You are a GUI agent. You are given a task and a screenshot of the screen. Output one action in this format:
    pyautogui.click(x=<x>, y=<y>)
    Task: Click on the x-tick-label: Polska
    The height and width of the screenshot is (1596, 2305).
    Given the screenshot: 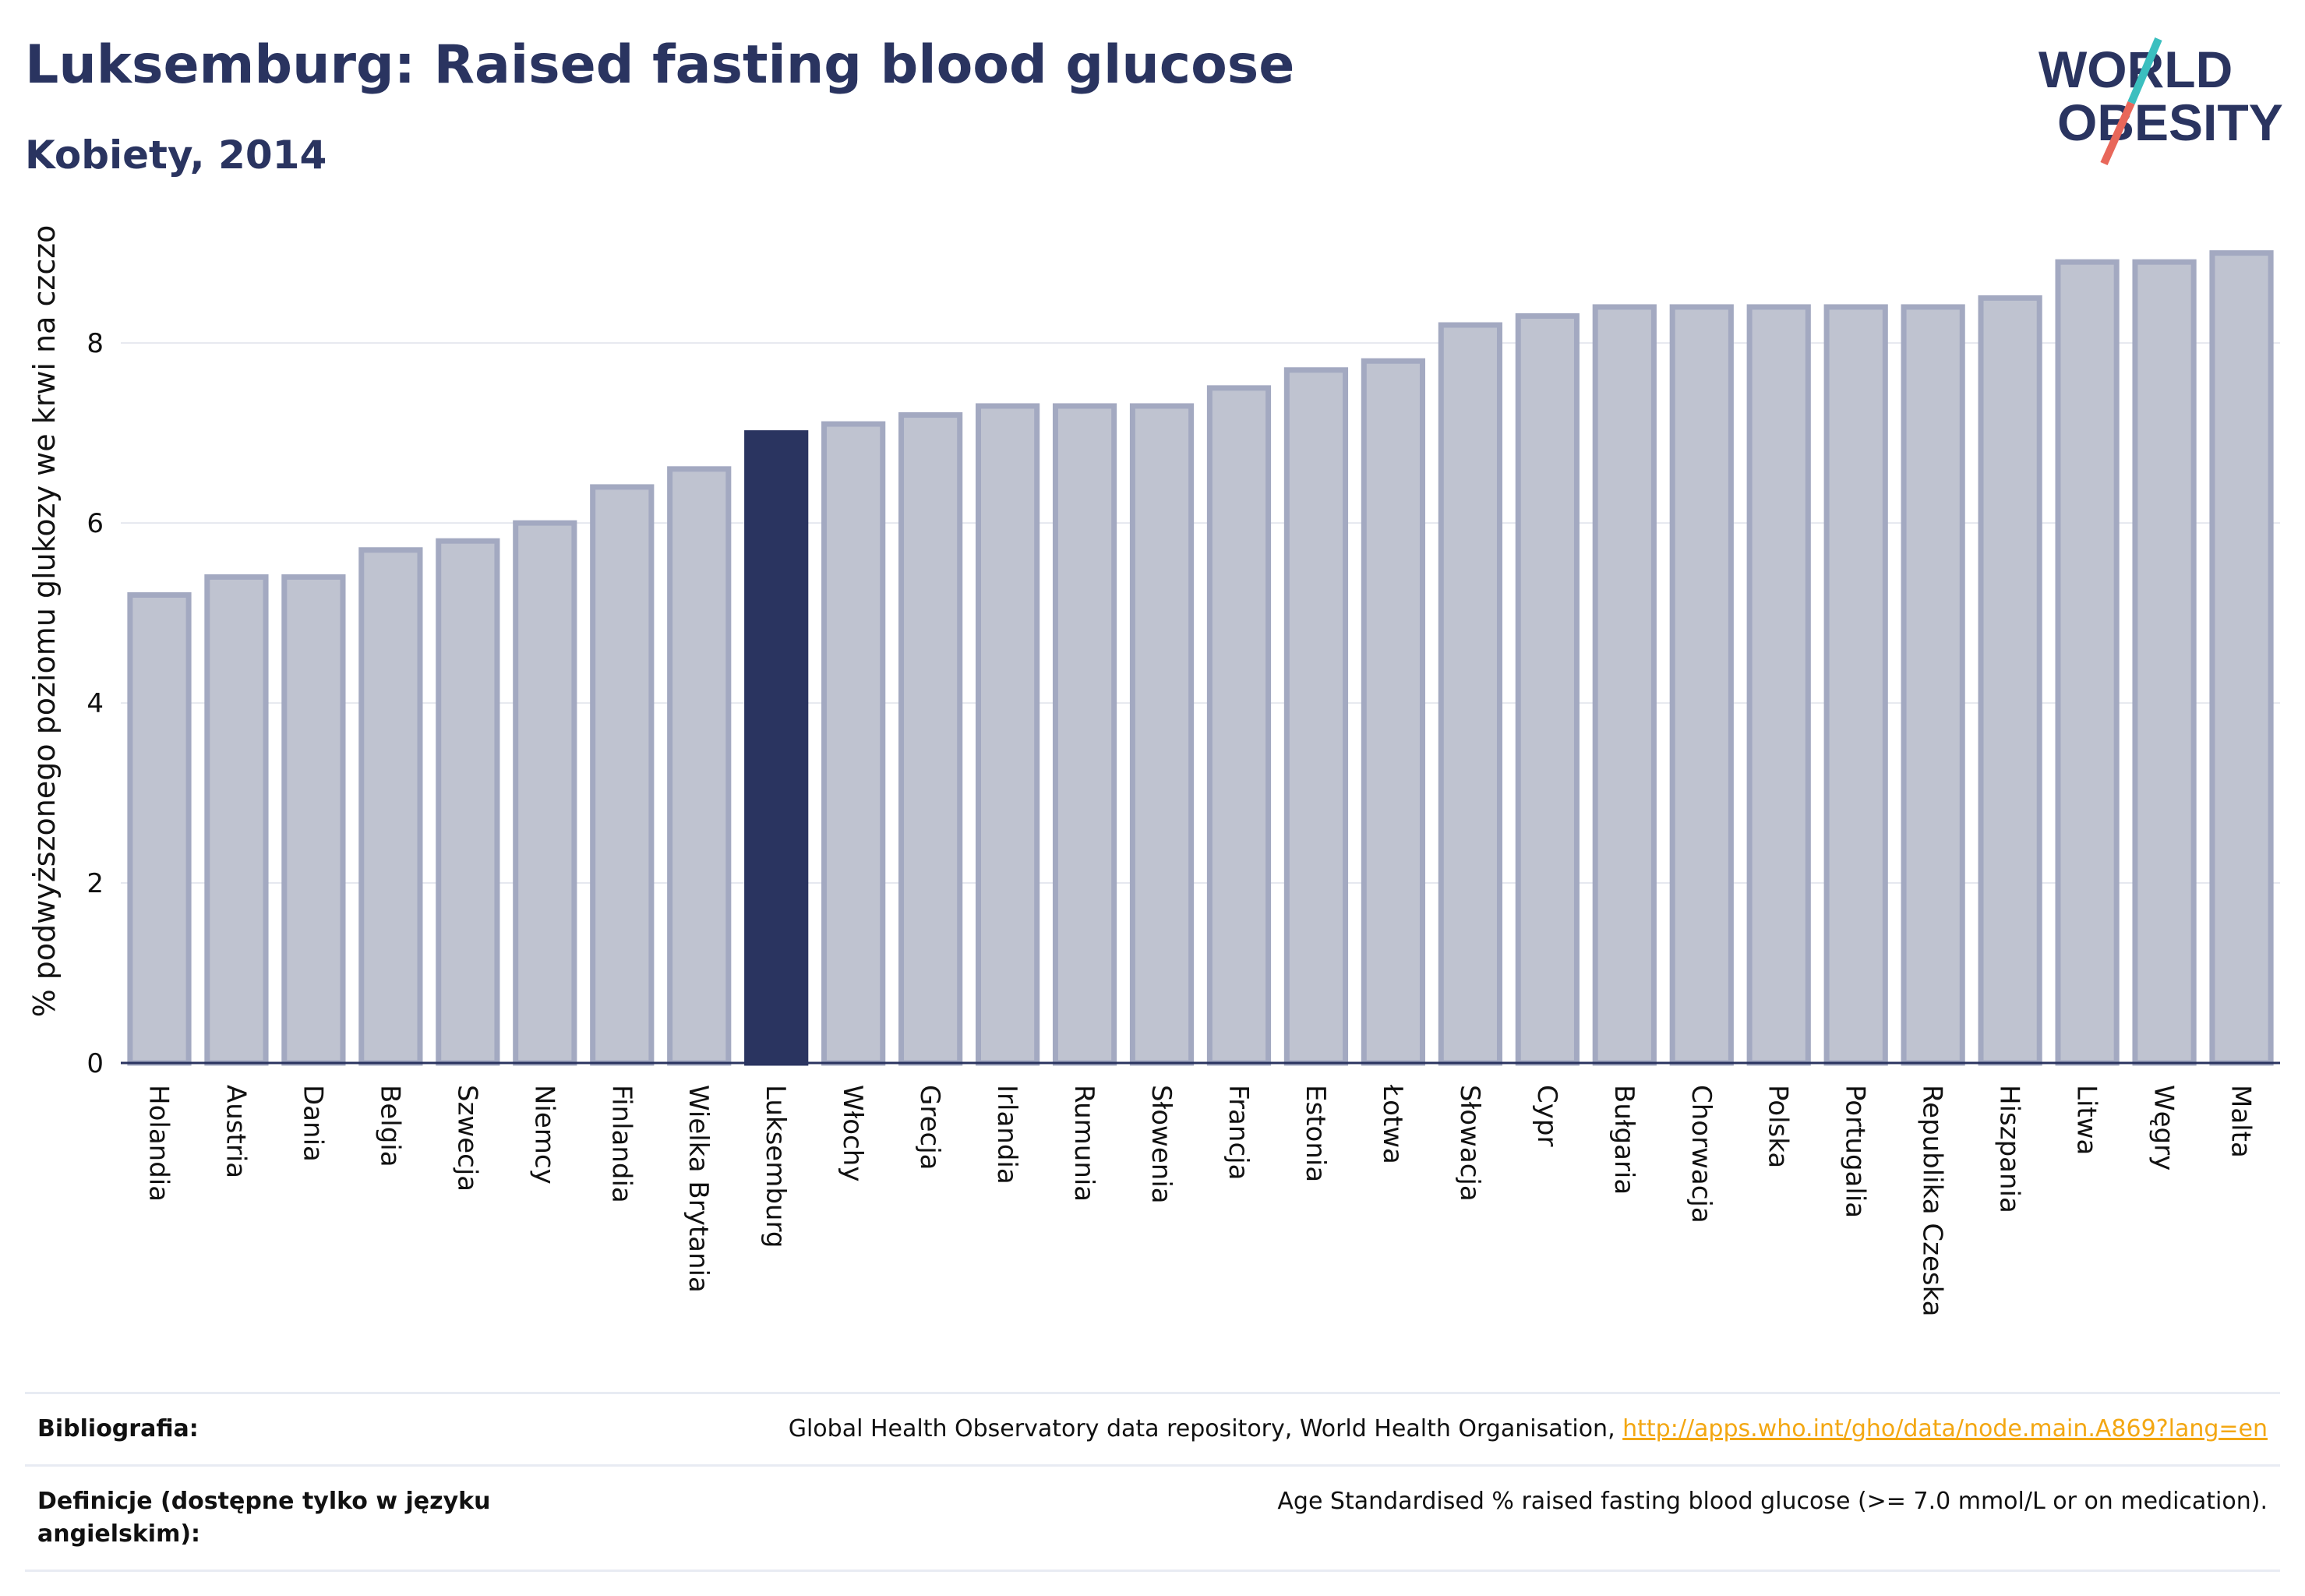 What is the action you would take?
    pyautogui.click(x=1778, y=1126)
    